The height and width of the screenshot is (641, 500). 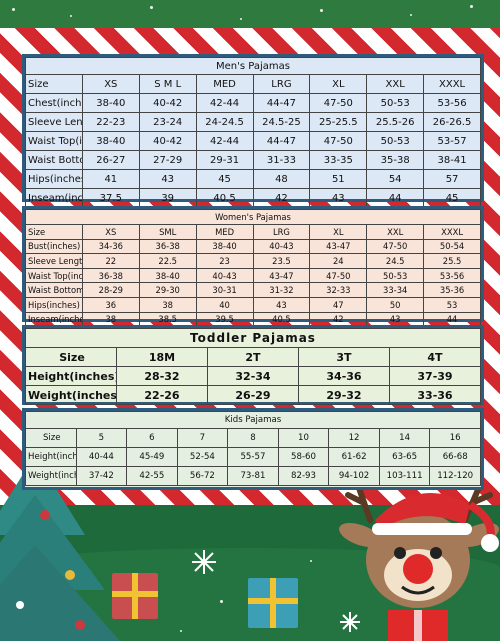 I want to click on table-cell: 25.5-26, so click(x=395, y=122).